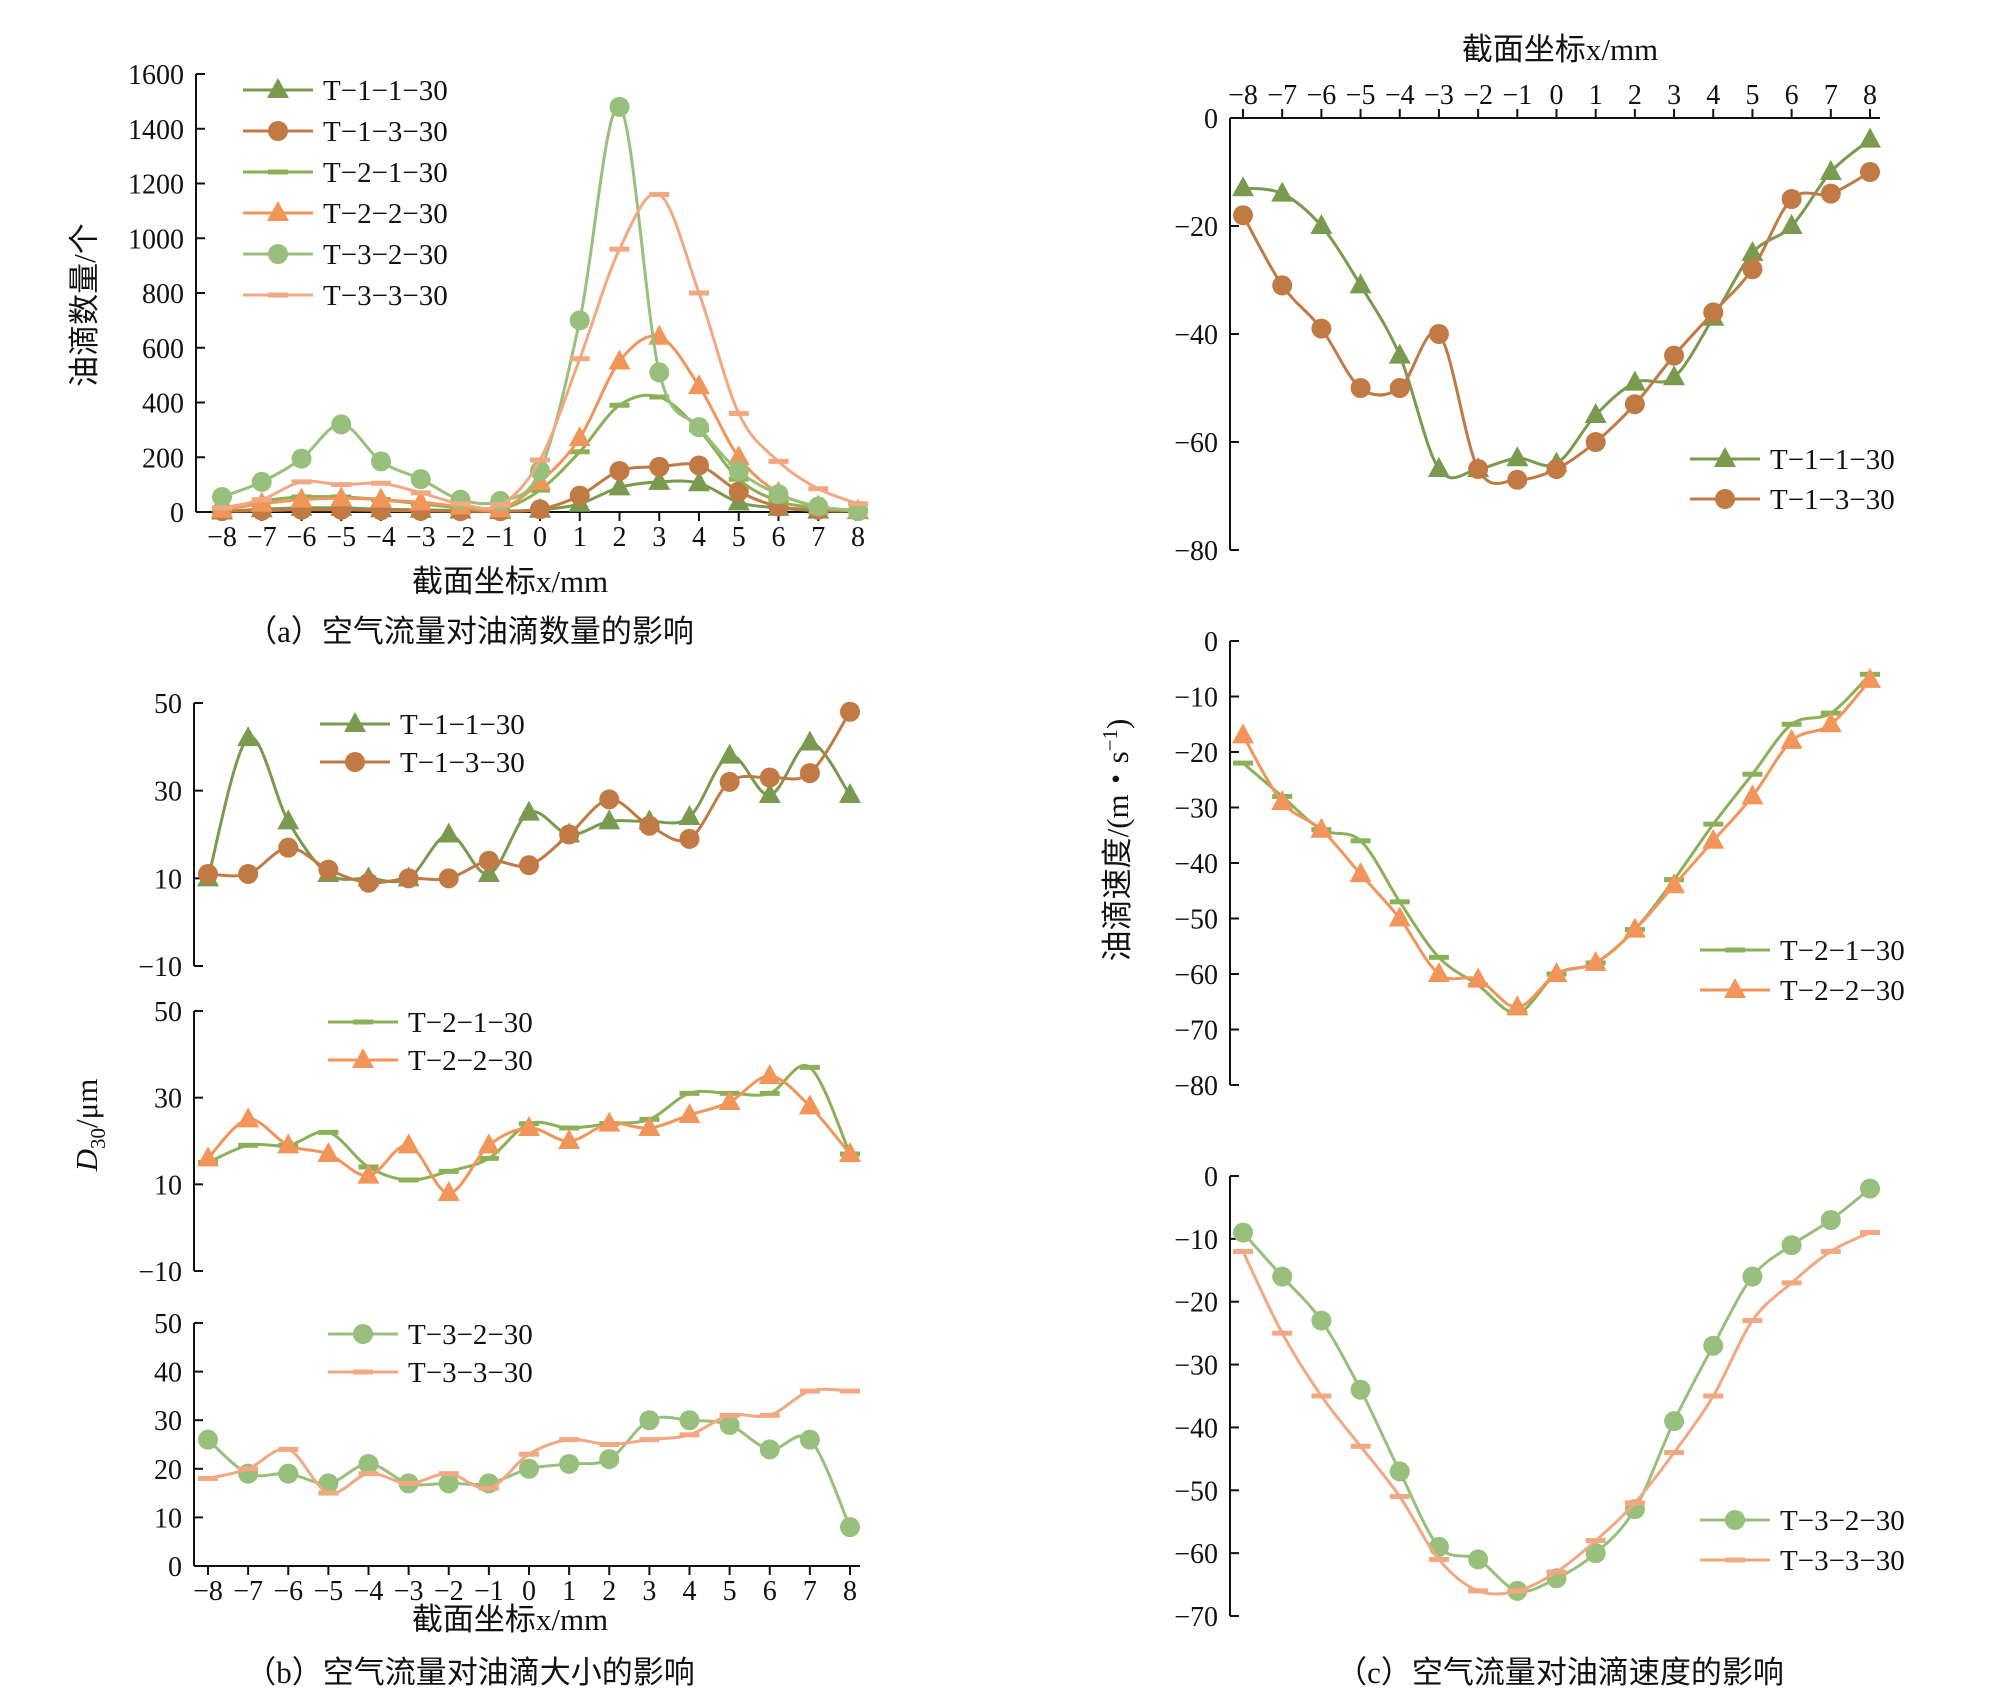 This screenshot has height=1700, width=2011. What do you see at coordinates (489, 1591) in the screenshot?
I see `chart-b-panel-3-x-tick-label: −1` at bounding box center [489, 1591].